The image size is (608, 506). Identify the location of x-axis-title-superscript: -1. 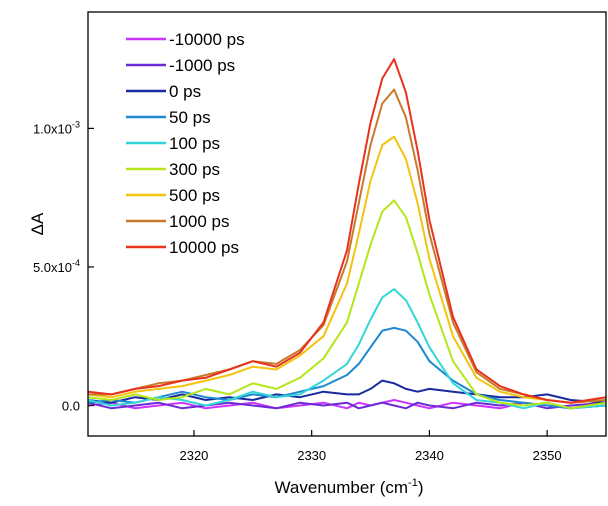
(413, 483).